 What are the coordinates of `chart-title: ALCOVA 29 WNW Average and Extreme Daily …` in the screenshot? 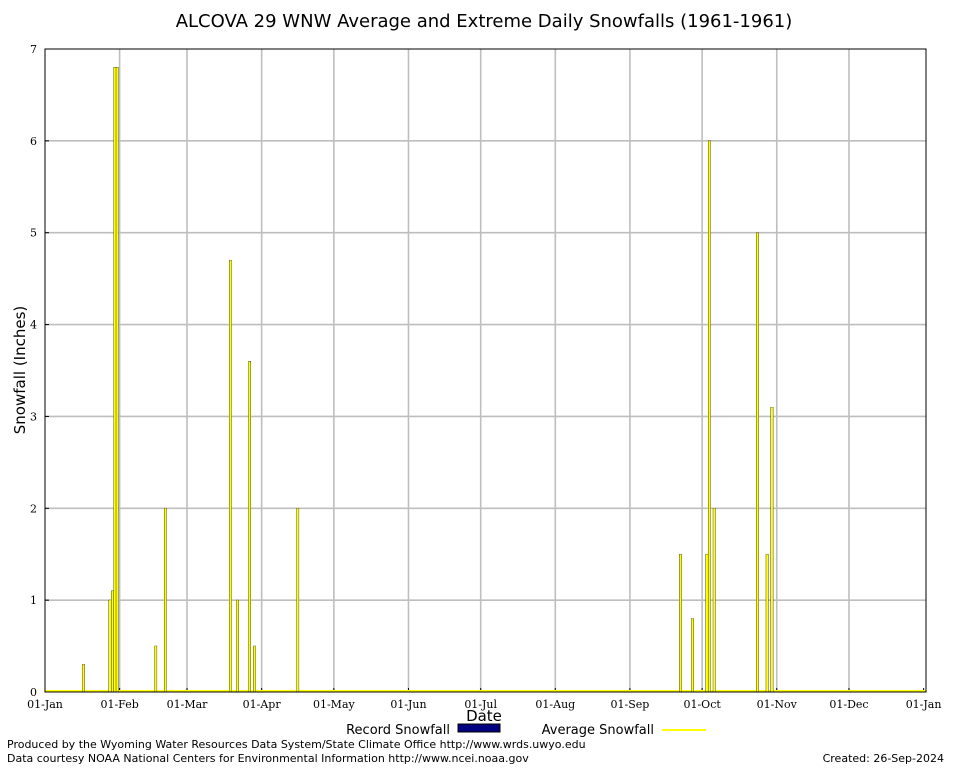 It's located at (484, 21).